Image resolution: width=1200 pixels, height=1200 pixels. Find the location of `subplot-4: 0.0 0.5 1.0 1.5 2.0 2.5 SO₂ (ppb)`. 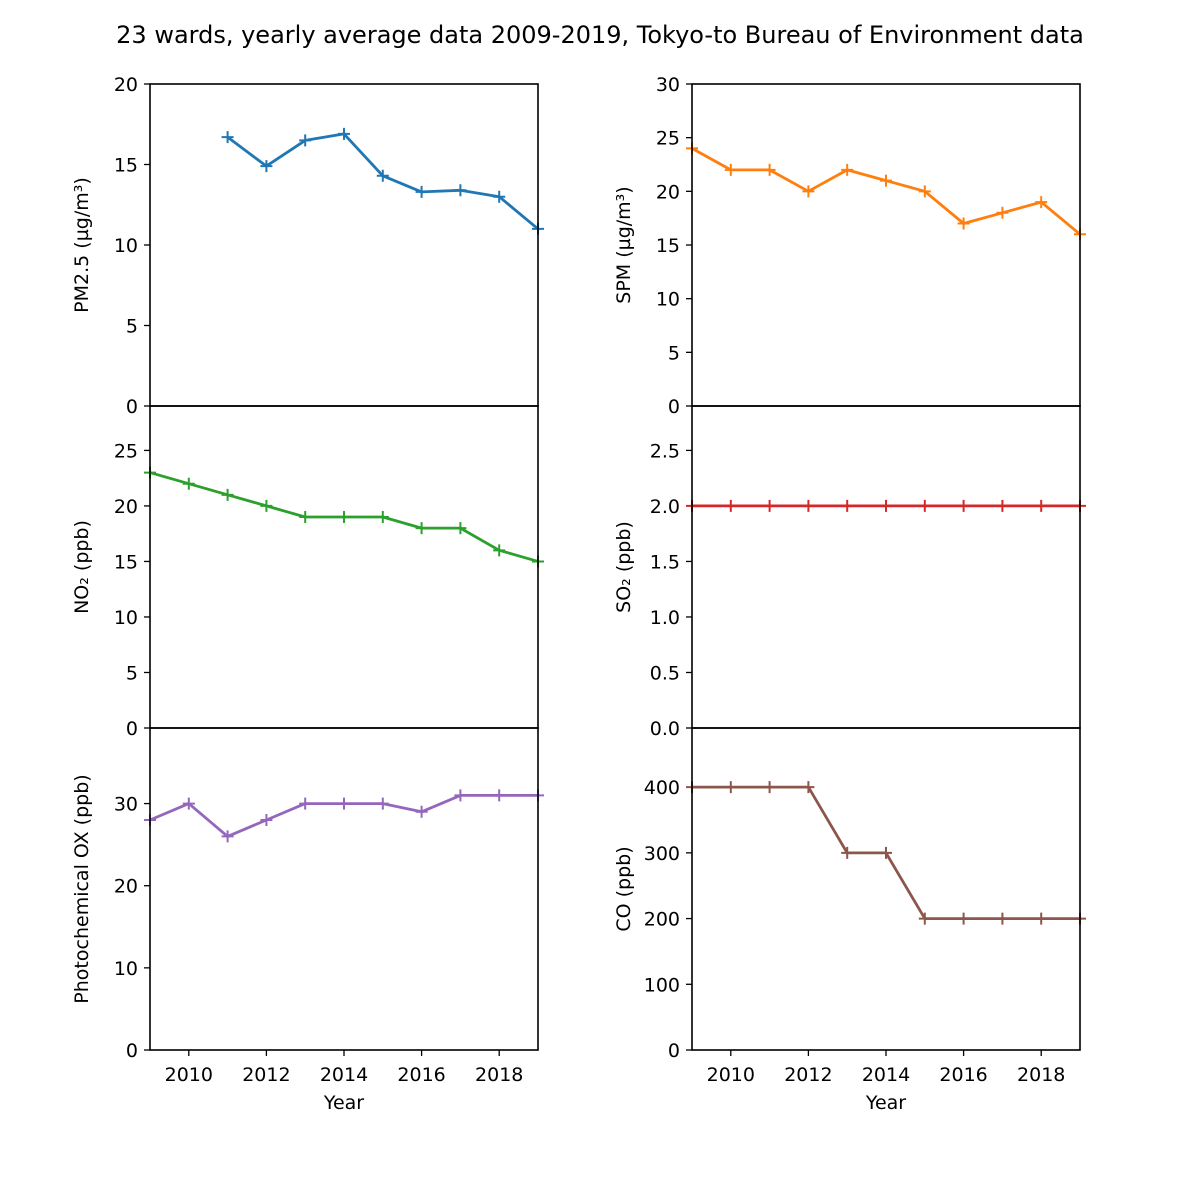

subplot-4: 0.0 0.5 1.0 1.5 2.0 2.5 SO₂ (ppb) is located at coordinates (849, 572).